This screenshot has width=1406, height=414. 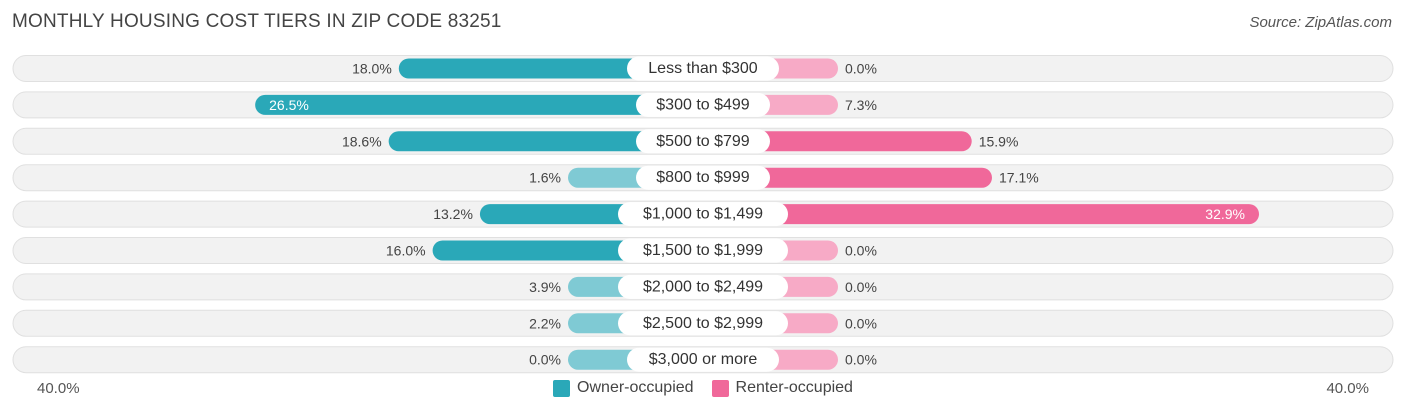 I want to click on owner-value-label: 18.0%, so click(x=372, y=69).